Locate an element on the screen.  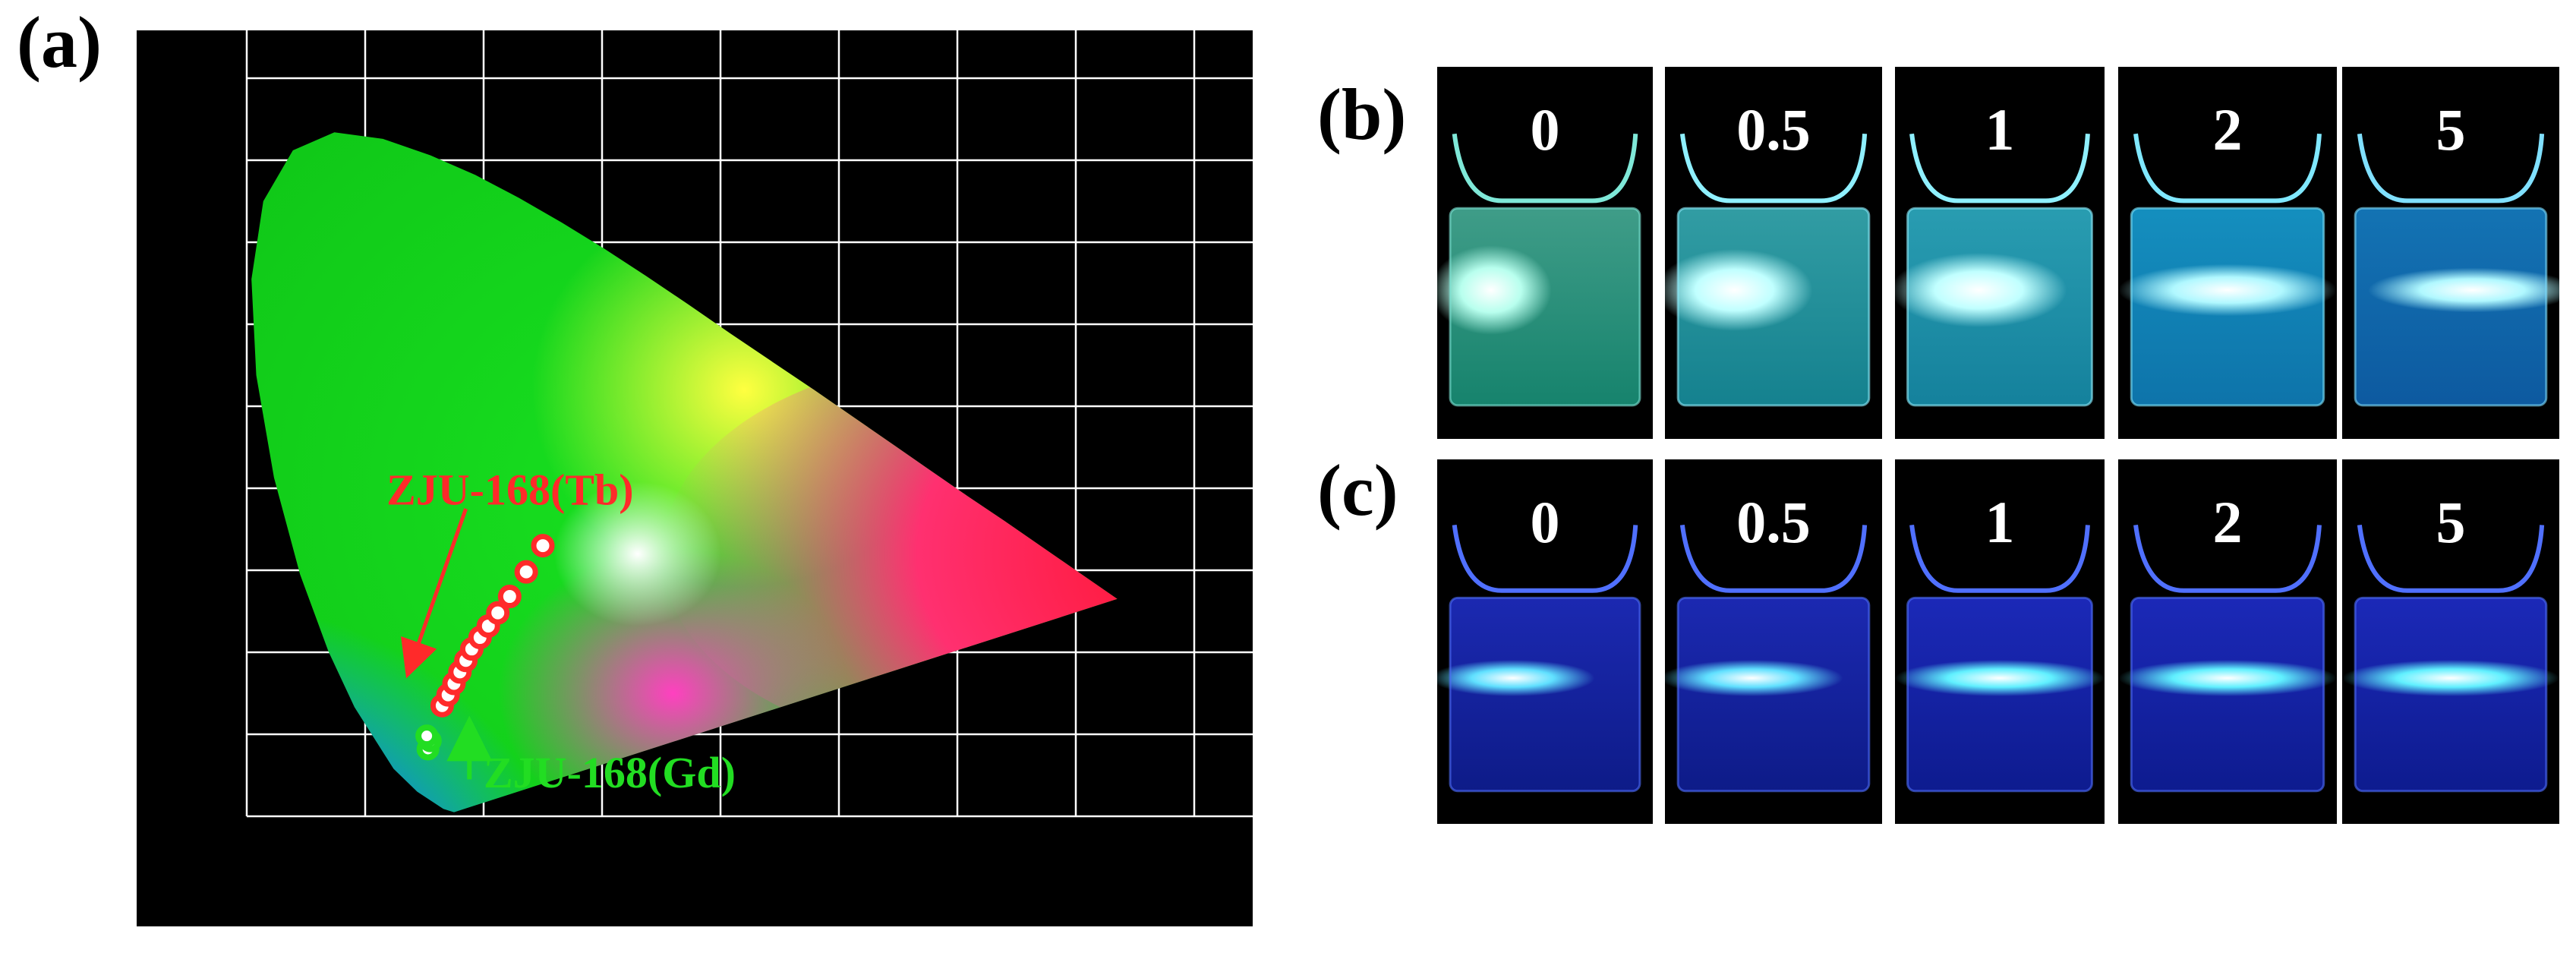
y-tick-label: 0.8 is located at coordinates (205, 160).